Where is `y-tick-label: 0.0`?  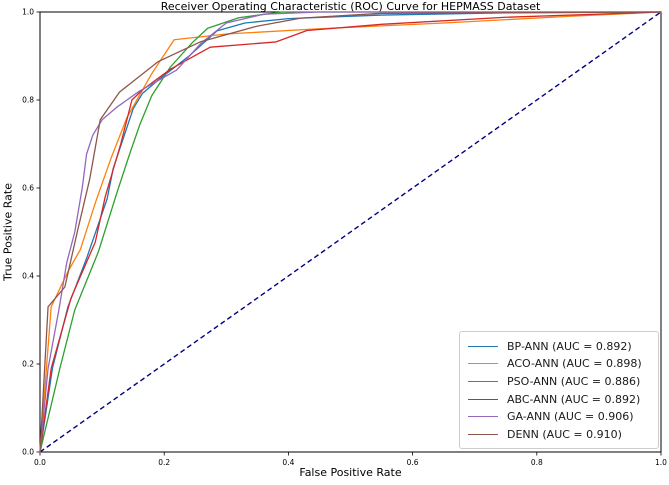 y-tick-label: 0.0 is located at coordinates (28, 452).